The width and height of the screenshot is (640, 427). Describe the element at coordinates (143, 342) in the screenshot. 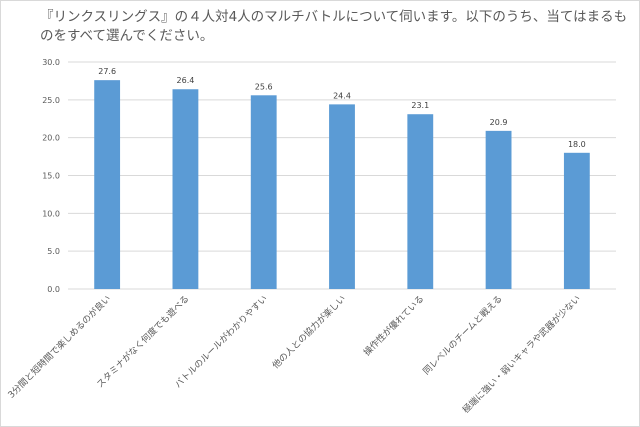

I see `x-category-label: スタミナがなく何度でも遊べる` at that location.